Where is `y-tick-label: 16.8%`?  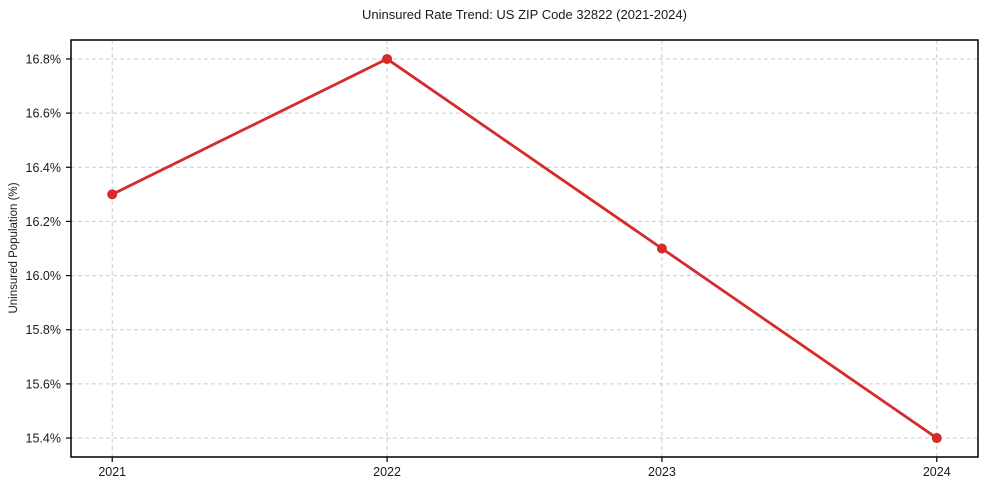
y-tick-label: 16.8% is located at coordinates (43, 59).